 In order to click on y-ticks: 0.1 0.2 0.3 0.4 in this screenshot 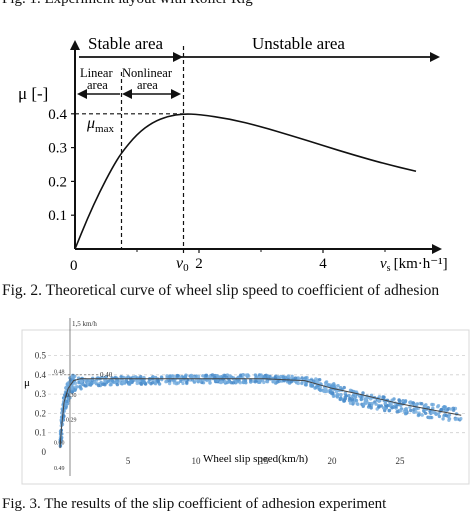, I will do `click(61, 165)`.